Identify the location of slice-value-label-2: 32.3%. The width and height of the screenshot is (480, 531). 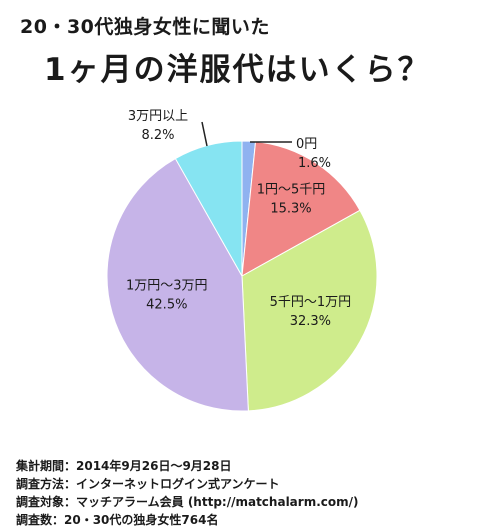
(310, 321).